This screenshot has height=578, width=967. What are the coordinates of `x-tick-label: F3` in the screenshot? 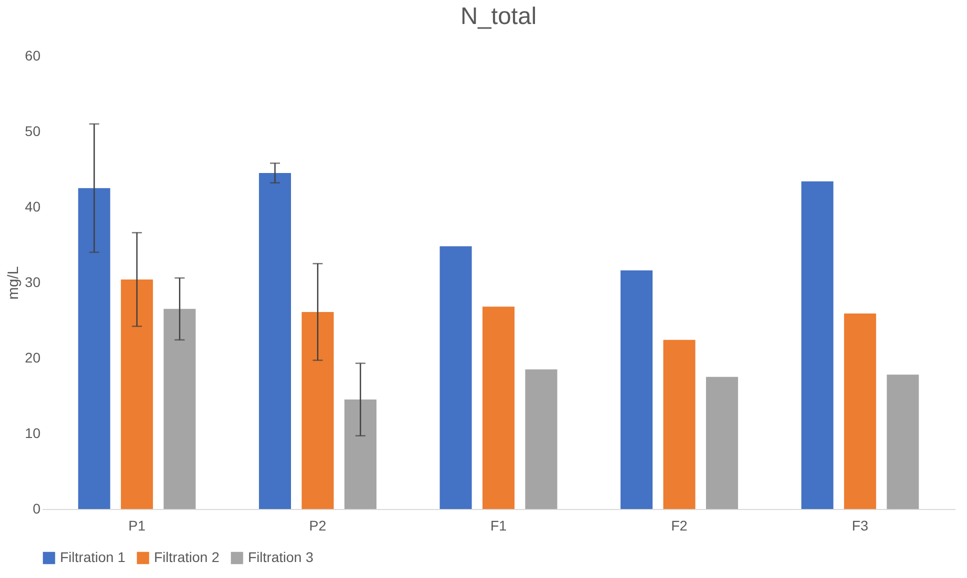 It's located at (860, 526).